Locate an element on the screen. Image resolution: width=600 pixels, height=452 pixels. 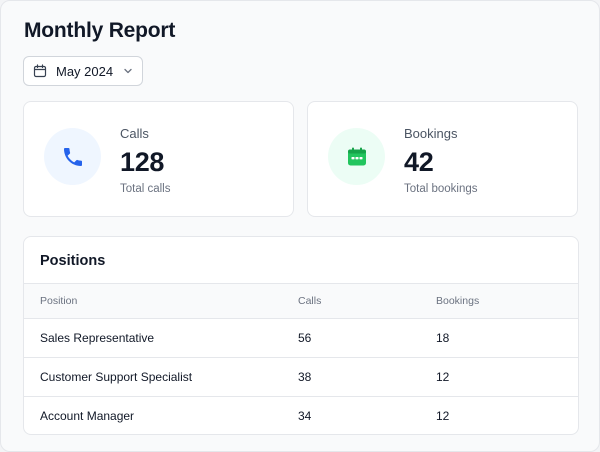
calls-cell: 34 is located at coordinates (351, 415).